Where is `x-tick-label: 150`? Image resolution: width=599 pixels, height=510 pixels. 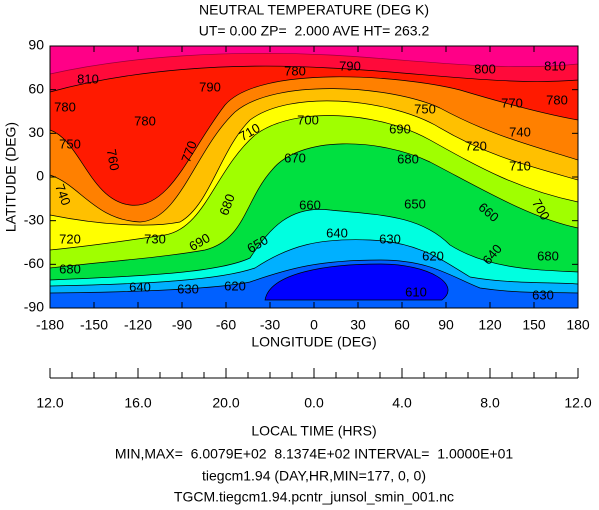 x-tick-label: 150 is located at coordinates (534, 325).